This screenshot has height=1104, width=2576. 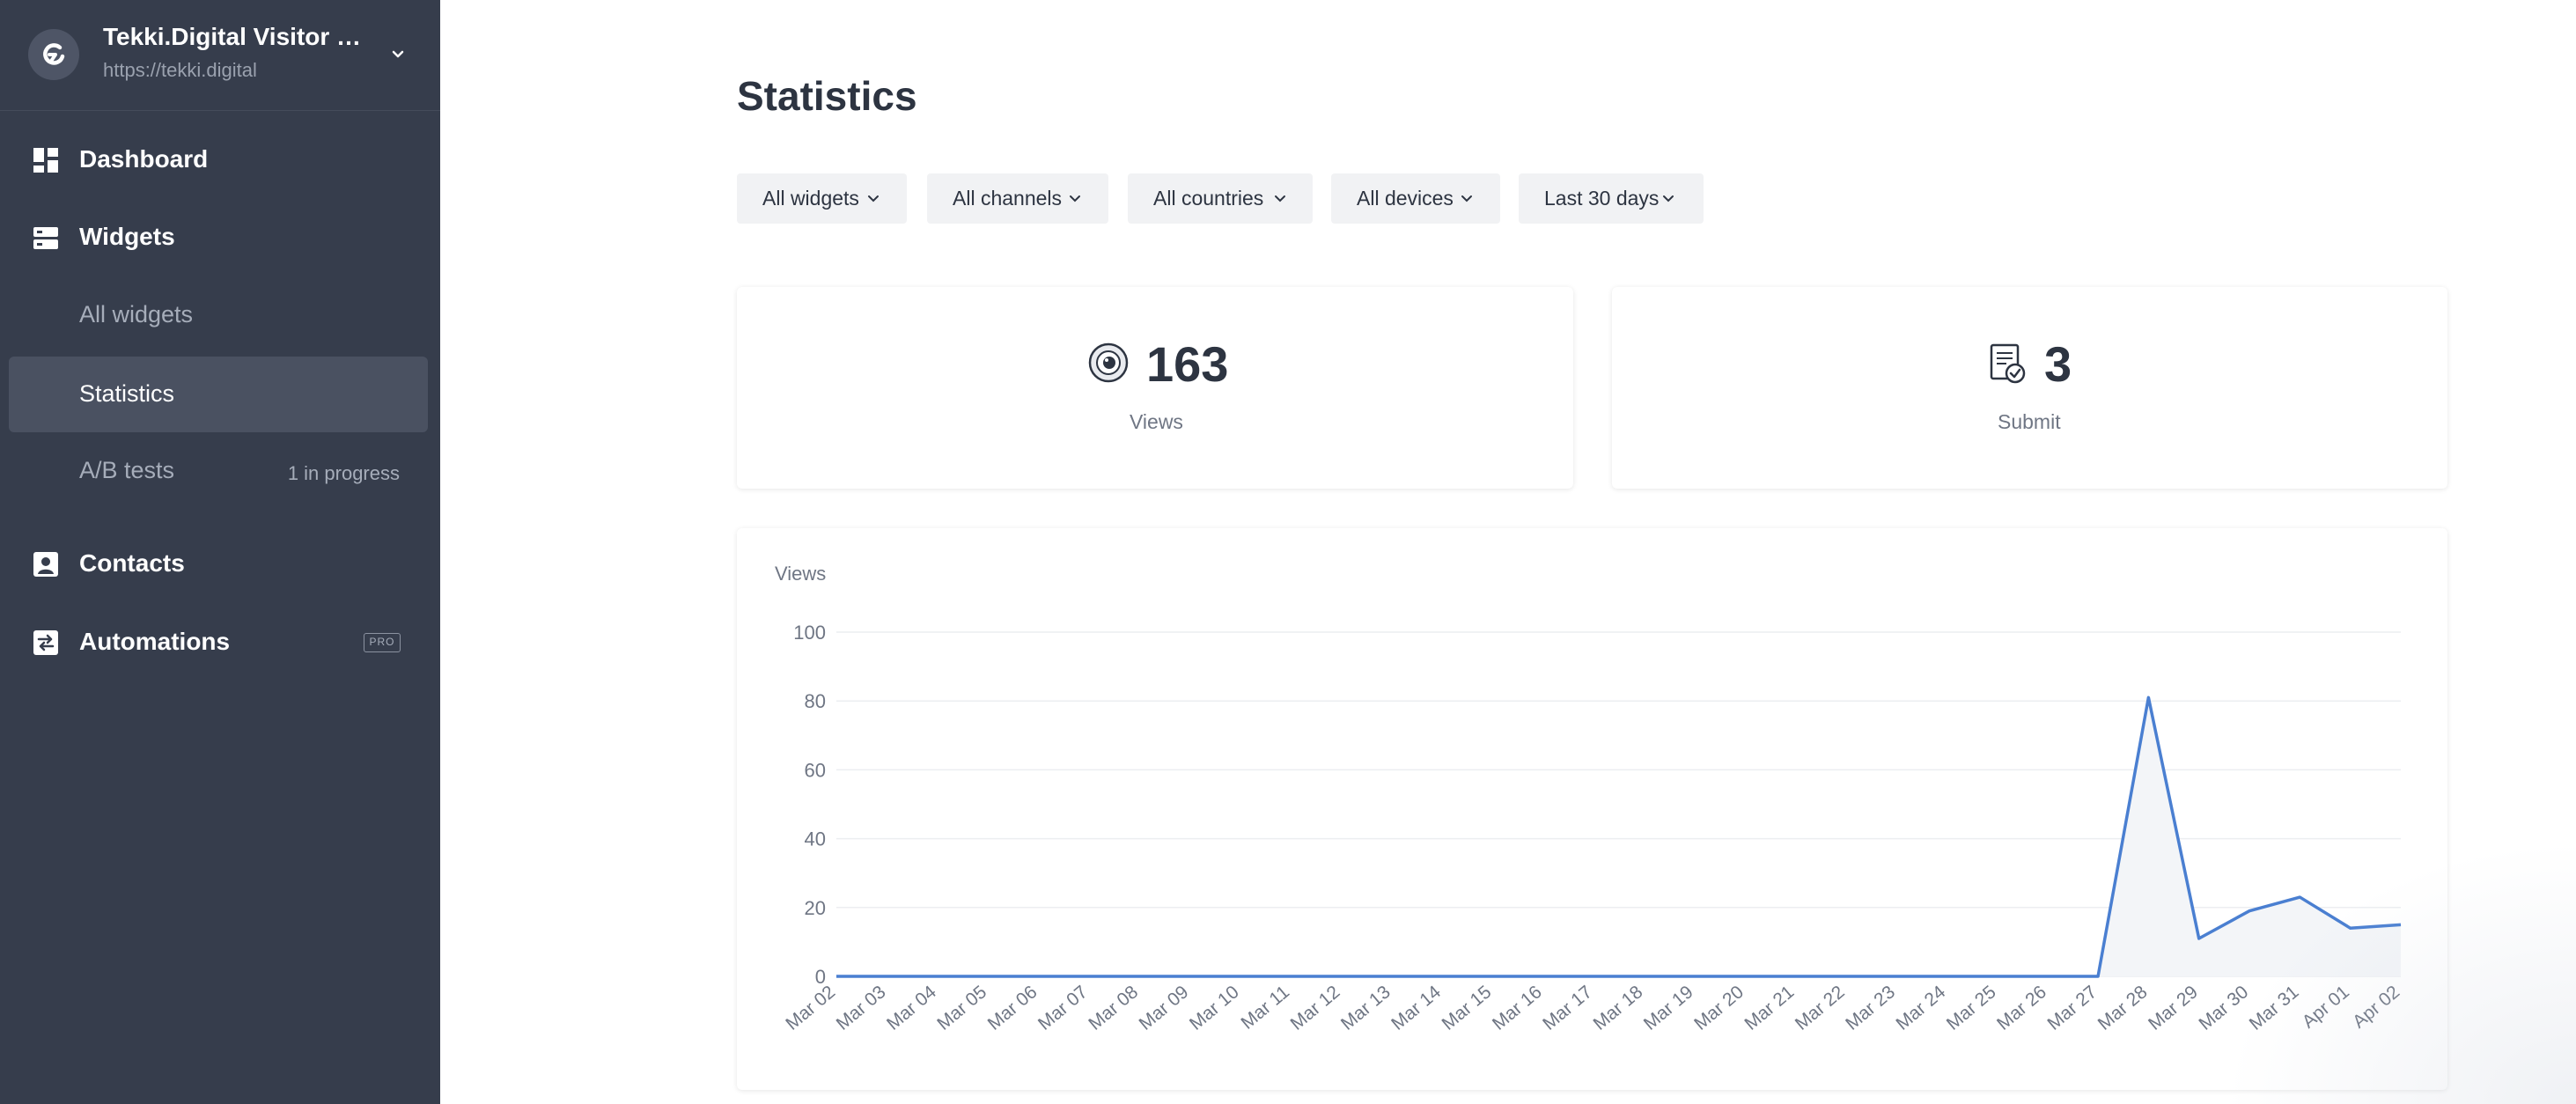 I want to click on sidebar-item-label: Automations, so click(x=155, y=641).